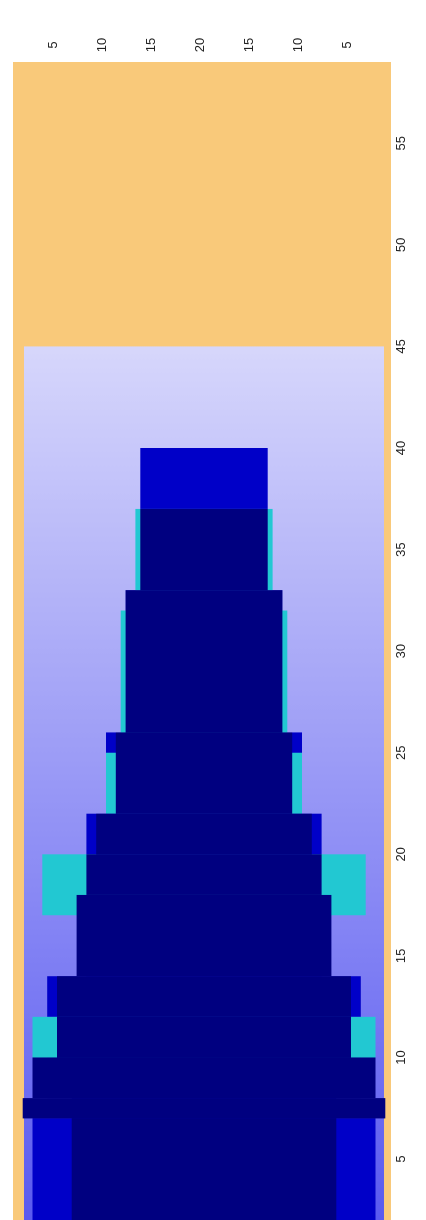 The width and height of the screenshot is (426, 1220). Describe the element at coordinates (400, 854) in the screenshot. I see `x-tick-label-20: 20` at that location.